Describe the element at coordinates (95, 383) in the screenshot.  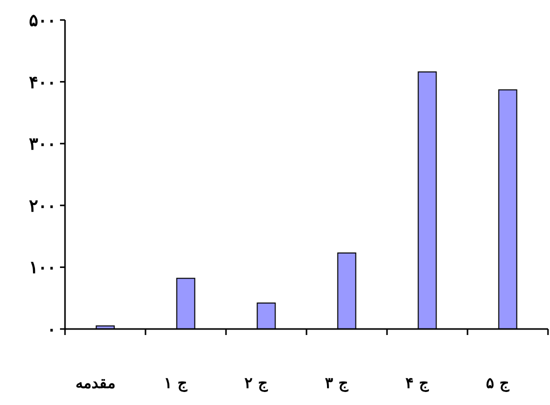
I see `x-tick-label: مقدمه` at that location.